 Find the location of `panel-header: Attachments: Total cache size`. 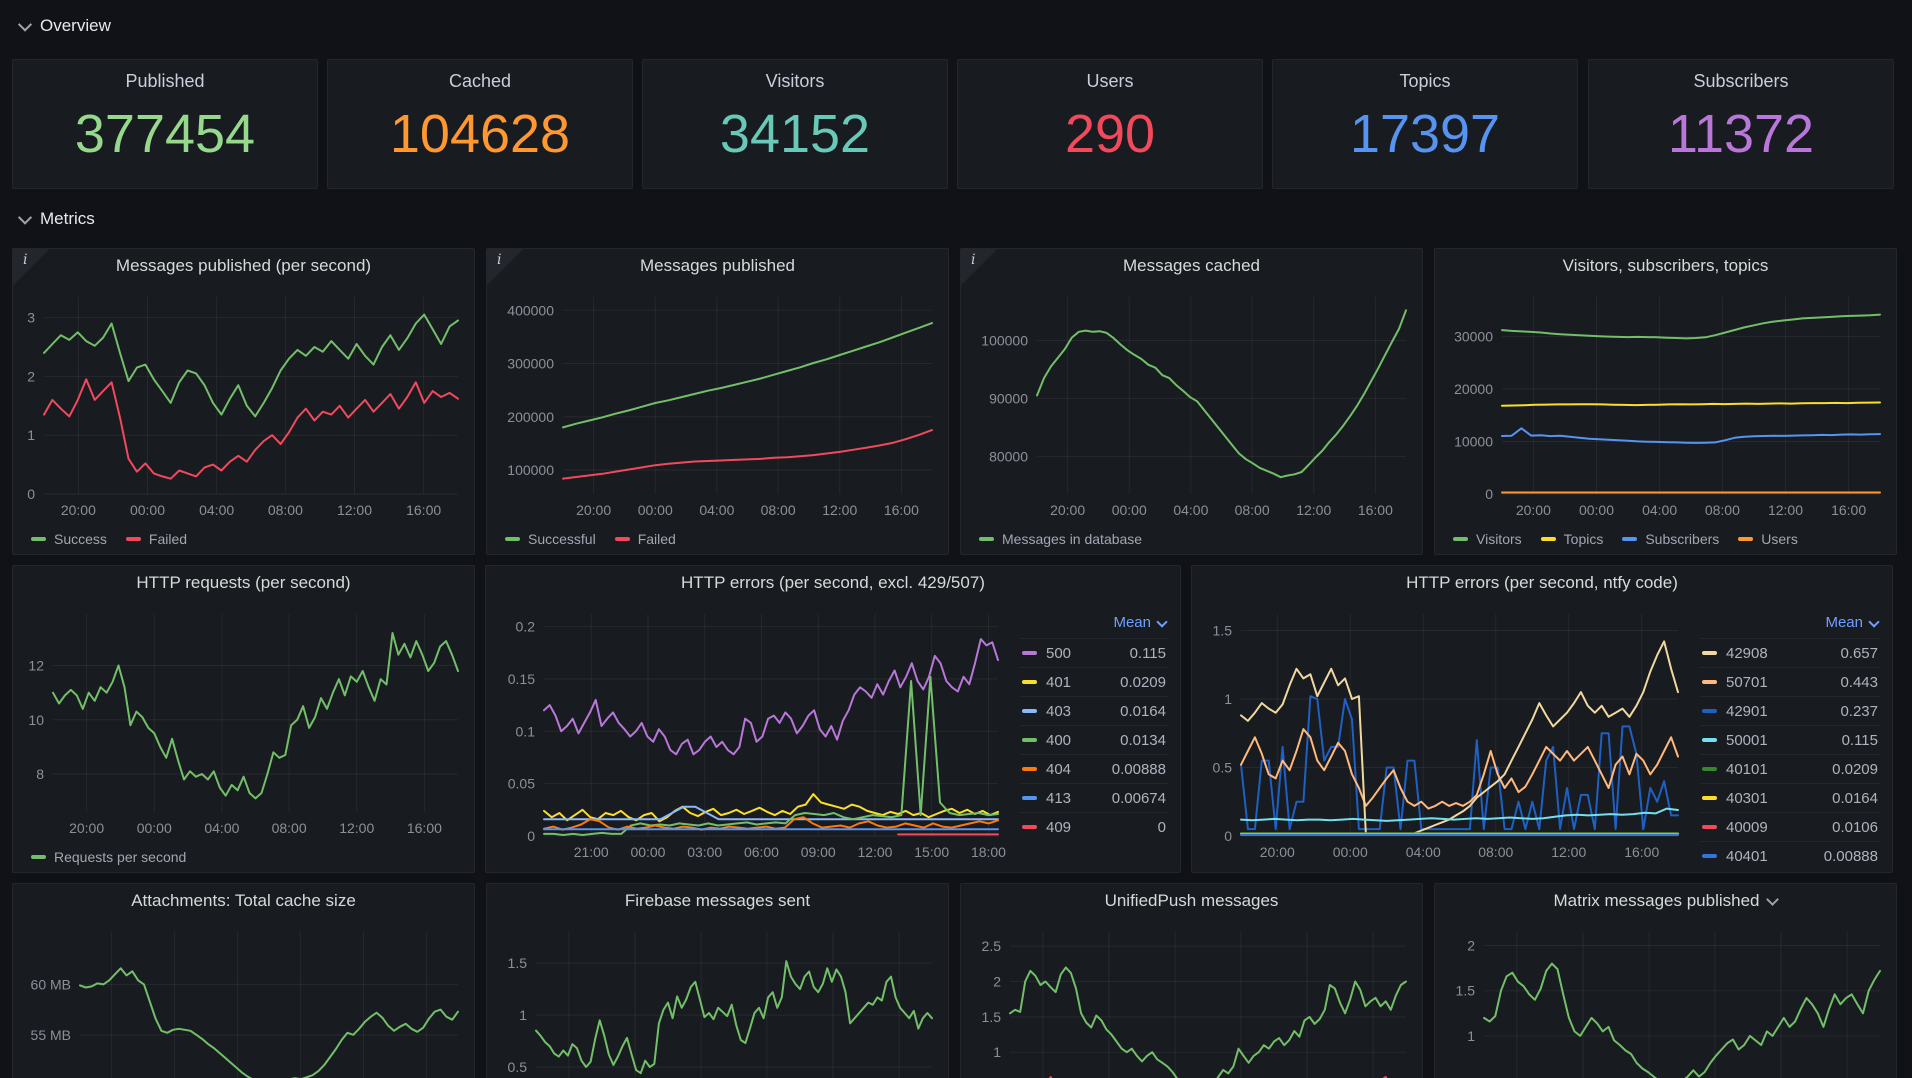

panel-header: Attachments: Total cache size is located at coordinates (243, 901).